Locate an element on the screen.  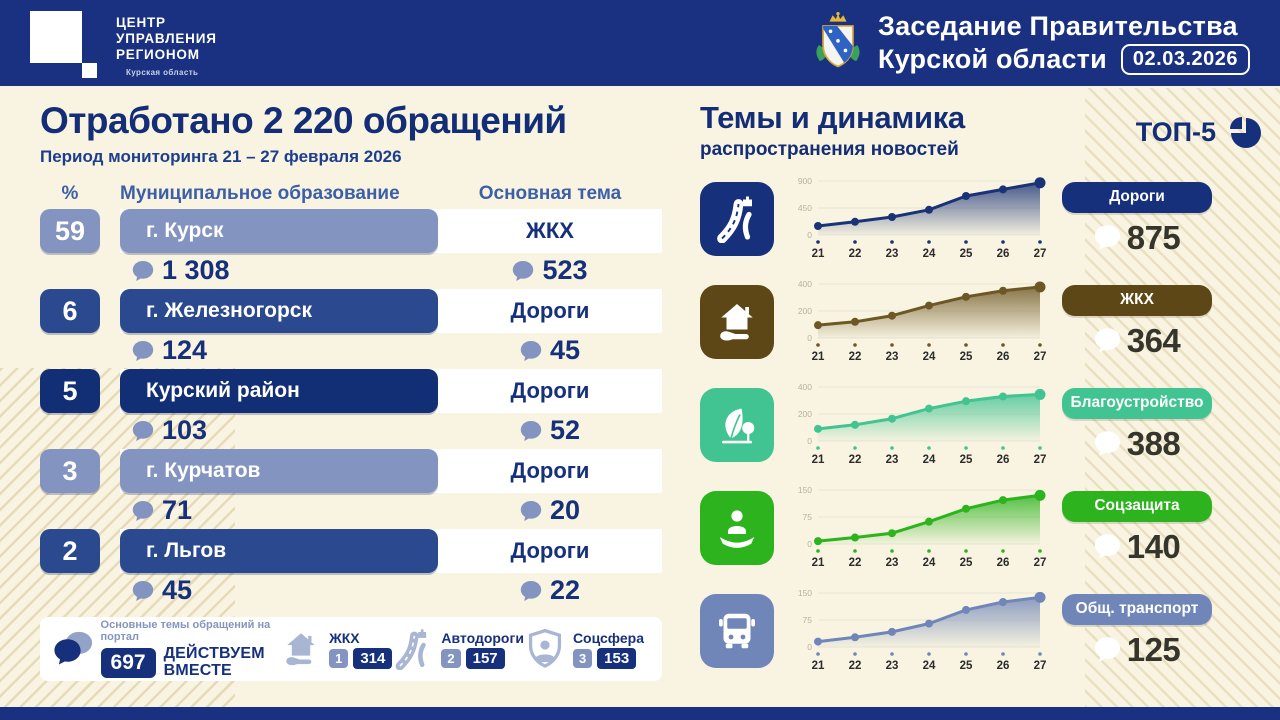
news-count: 125 is located at coordinates (1153, 649).